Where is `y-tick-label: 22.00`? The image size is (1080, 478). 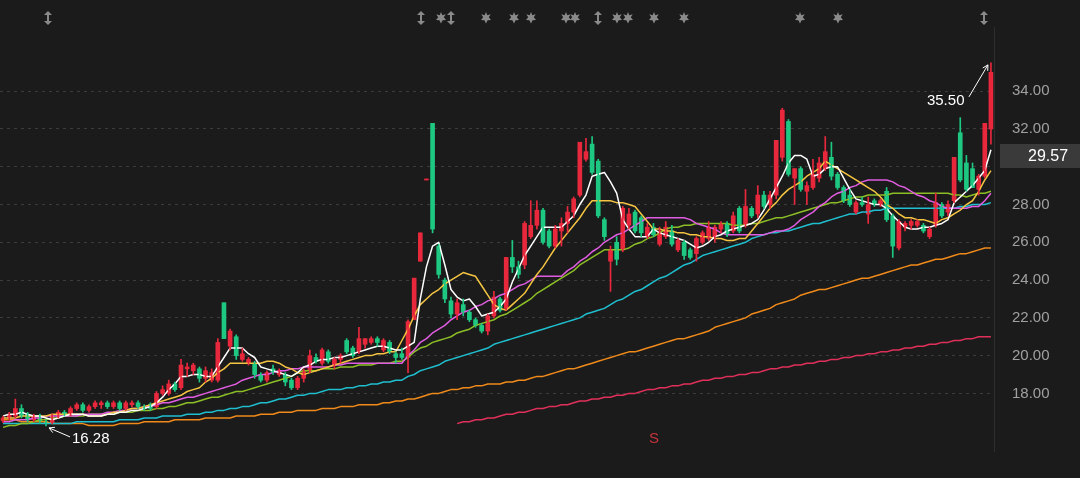 y-tick-label: 22.00 is located at coordinates (1031, 316).